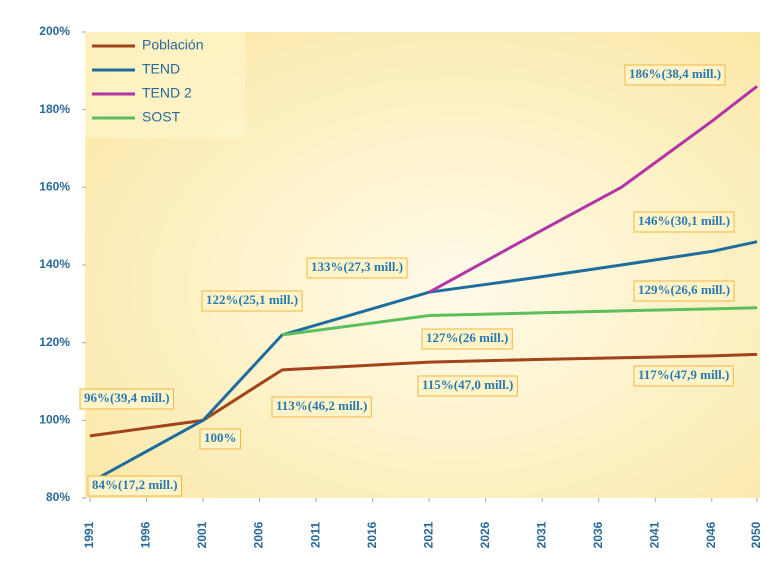 The image size is (766, 563). What do you see at coordinates (598, 534) in the screenshot?
I see `x-tick-label: 2036` at bounding box center [598, 534].